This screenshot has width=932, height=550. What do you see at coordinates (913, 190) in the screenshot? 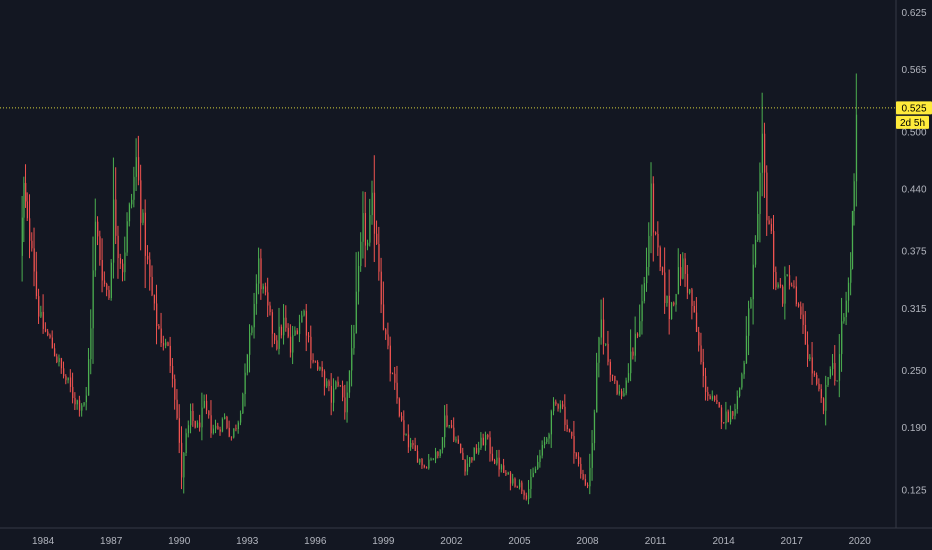
I see `y-tick-label: 0.440` at bounding box center [913, 190].